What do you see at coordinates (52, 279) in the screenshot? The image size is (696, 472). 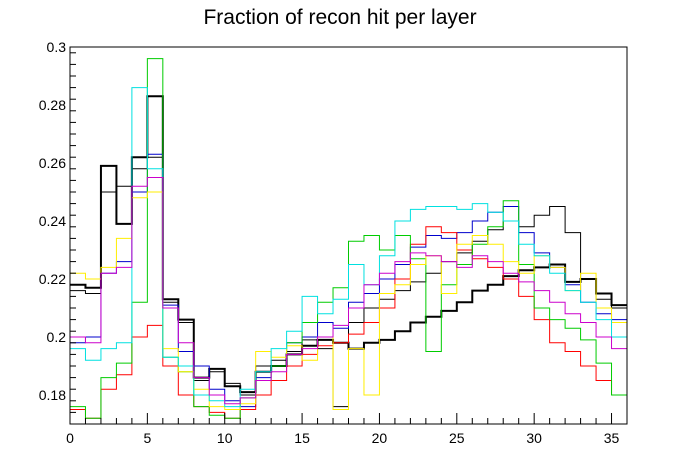 I see `y-tick-label: 0.22` at bounding box center [52, 279].